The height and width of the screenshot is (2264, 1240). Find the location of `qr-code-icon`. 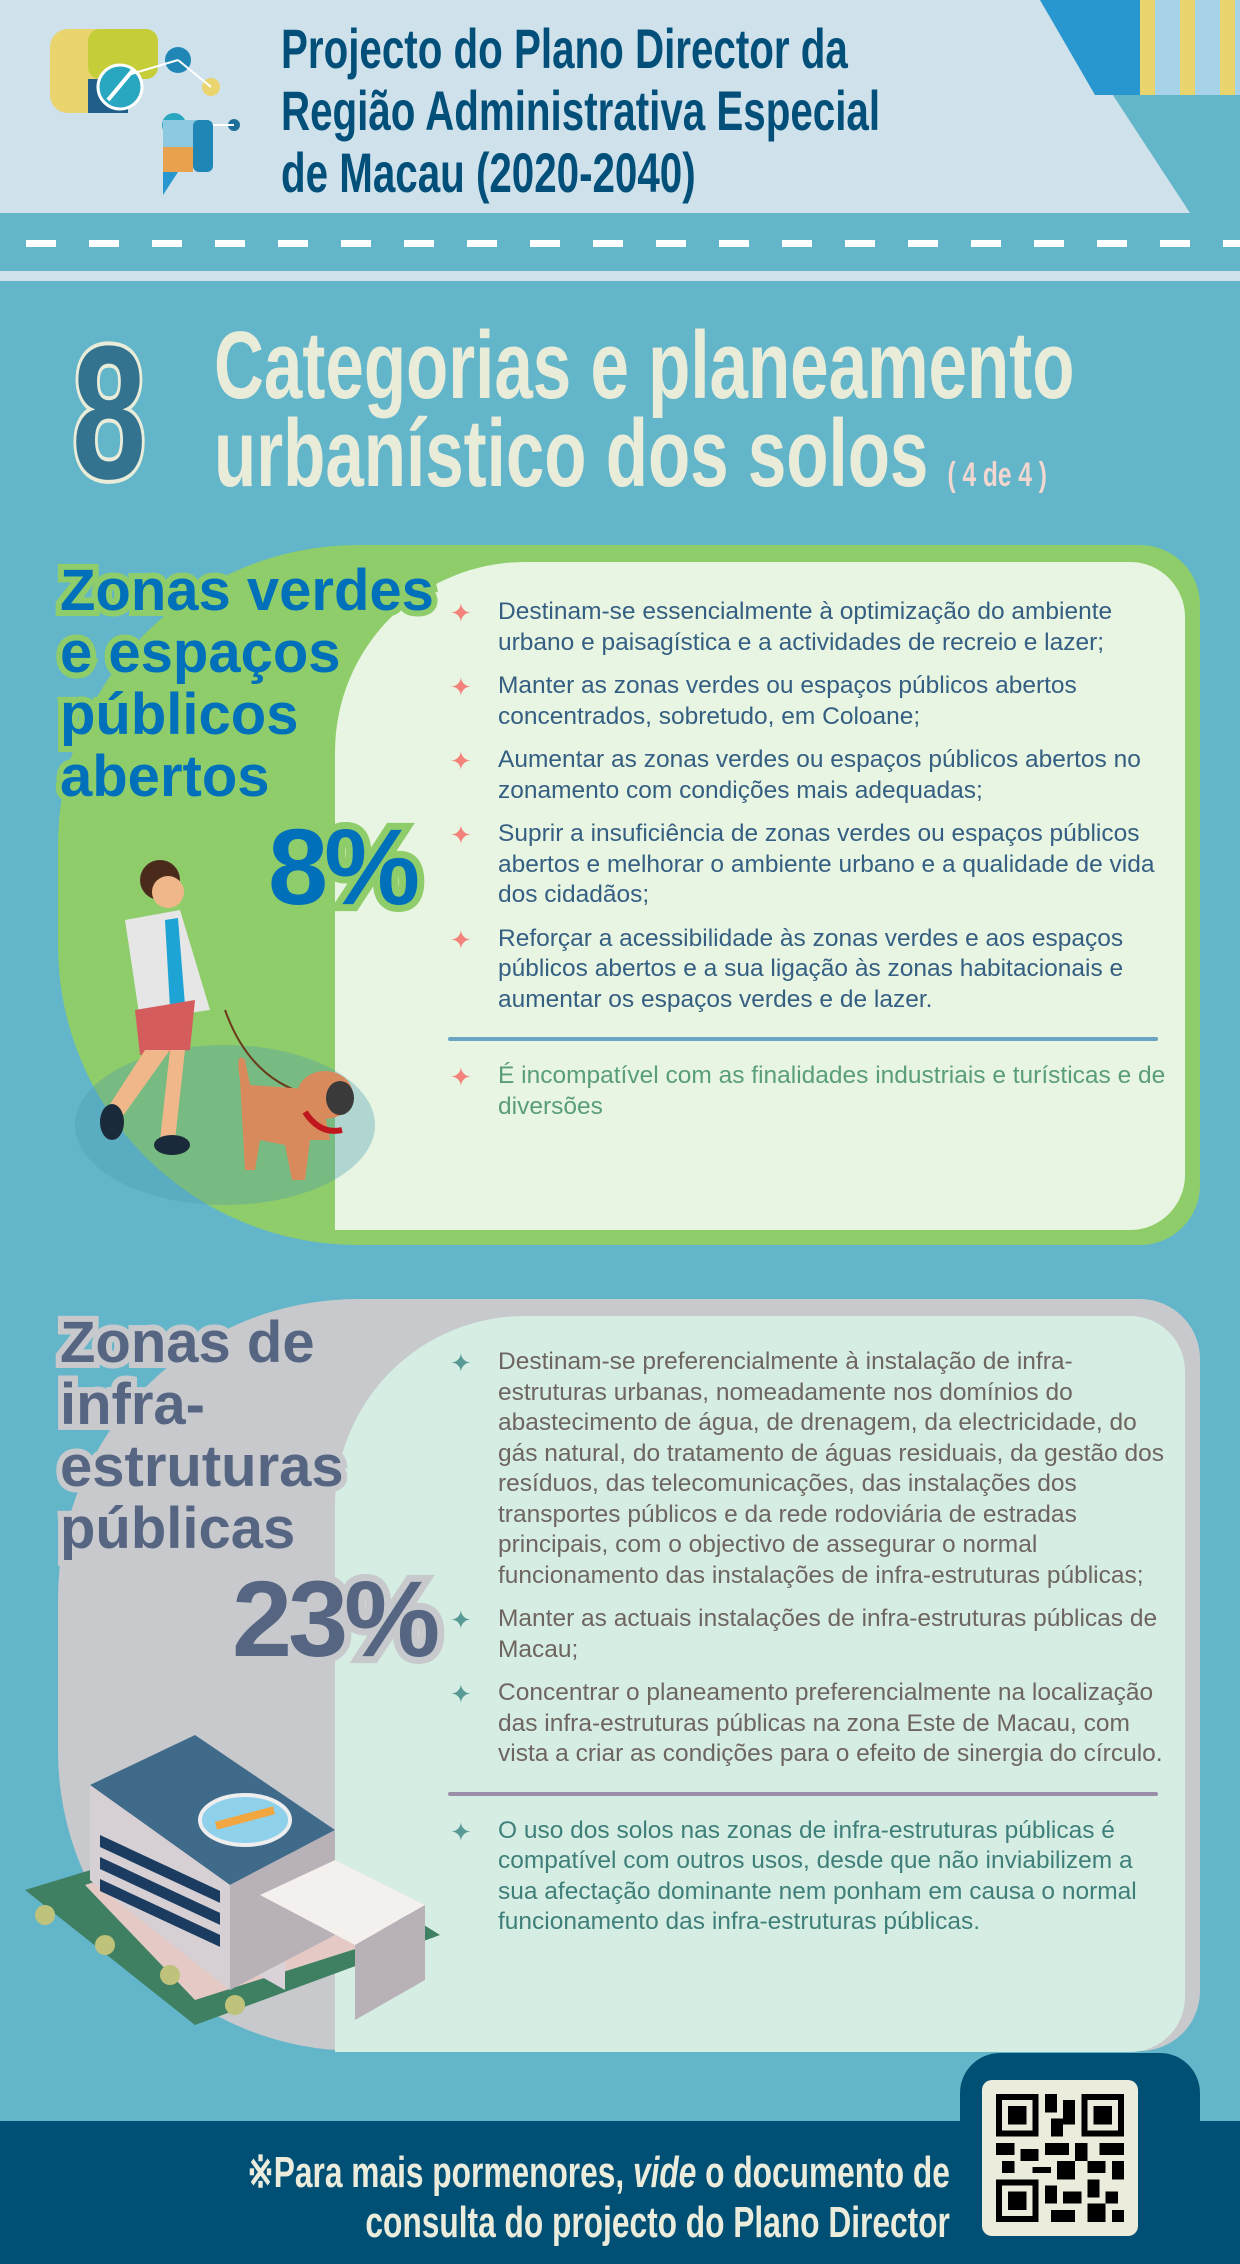

qr-code-icon is located at coordinates (1060, 2158).